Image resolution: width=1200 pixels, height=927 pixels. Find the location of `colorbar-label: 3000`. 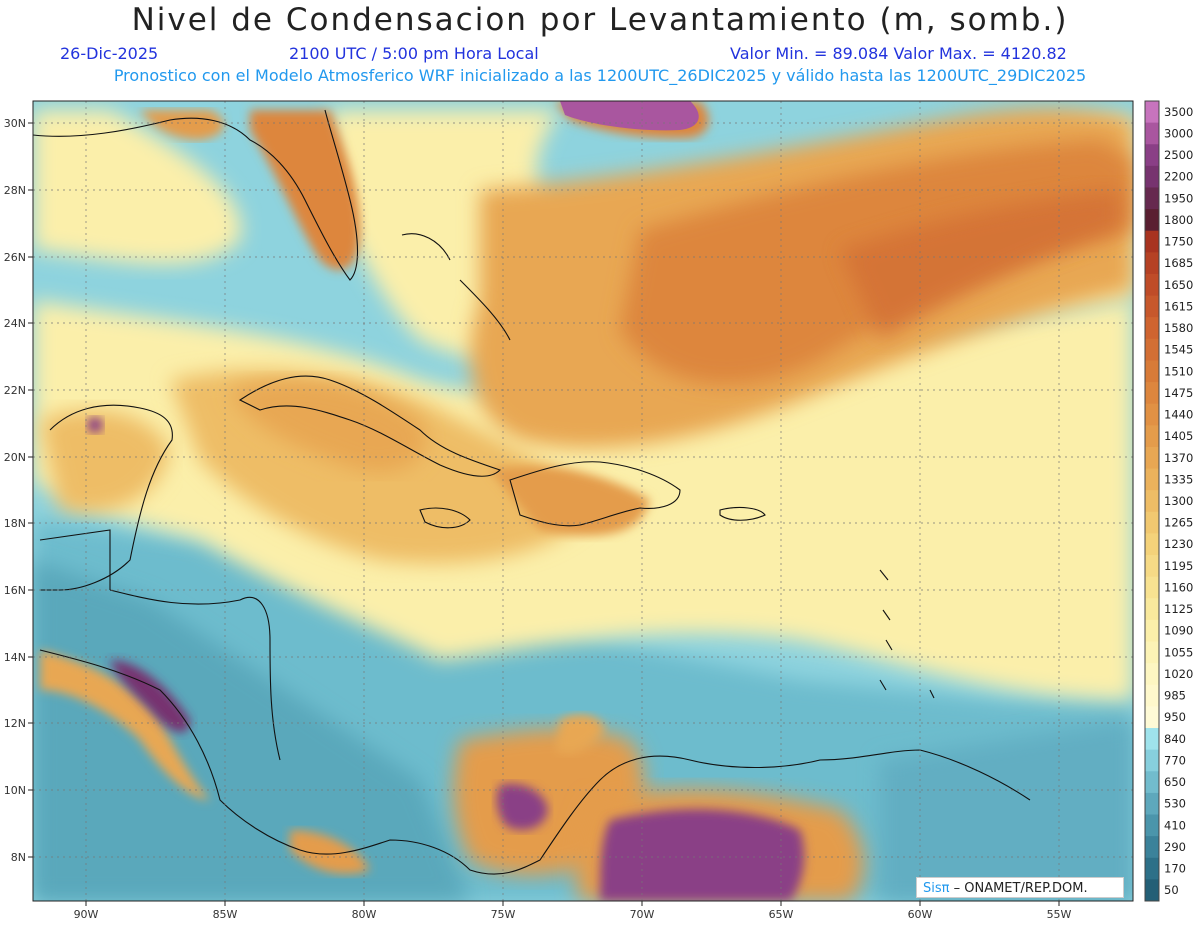

colorbar-label: 3000 is located at coordinates (1178, 133).